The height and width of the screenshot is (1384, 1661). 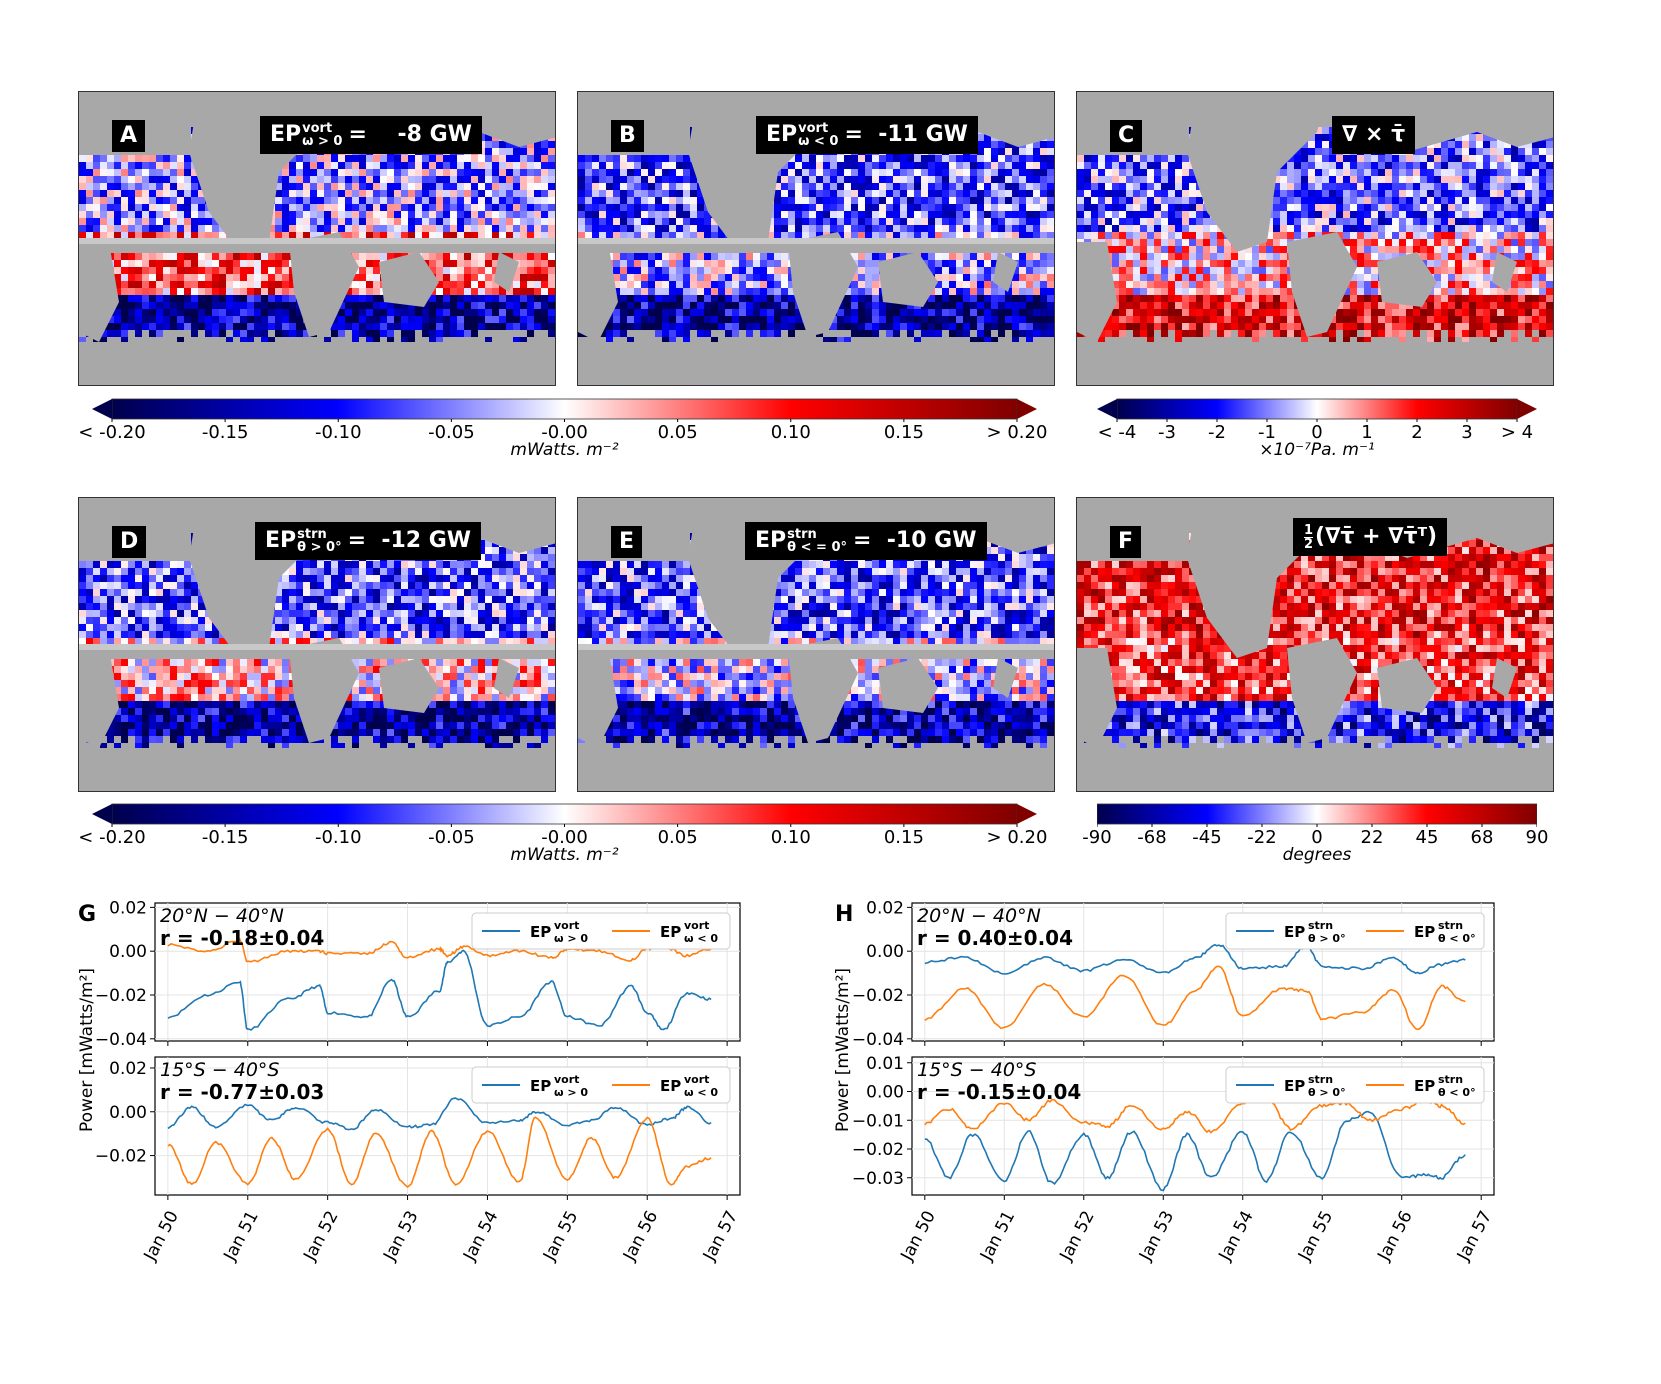 I want to click on y-tick-label: −0.03, so click(x=878, y=1179).